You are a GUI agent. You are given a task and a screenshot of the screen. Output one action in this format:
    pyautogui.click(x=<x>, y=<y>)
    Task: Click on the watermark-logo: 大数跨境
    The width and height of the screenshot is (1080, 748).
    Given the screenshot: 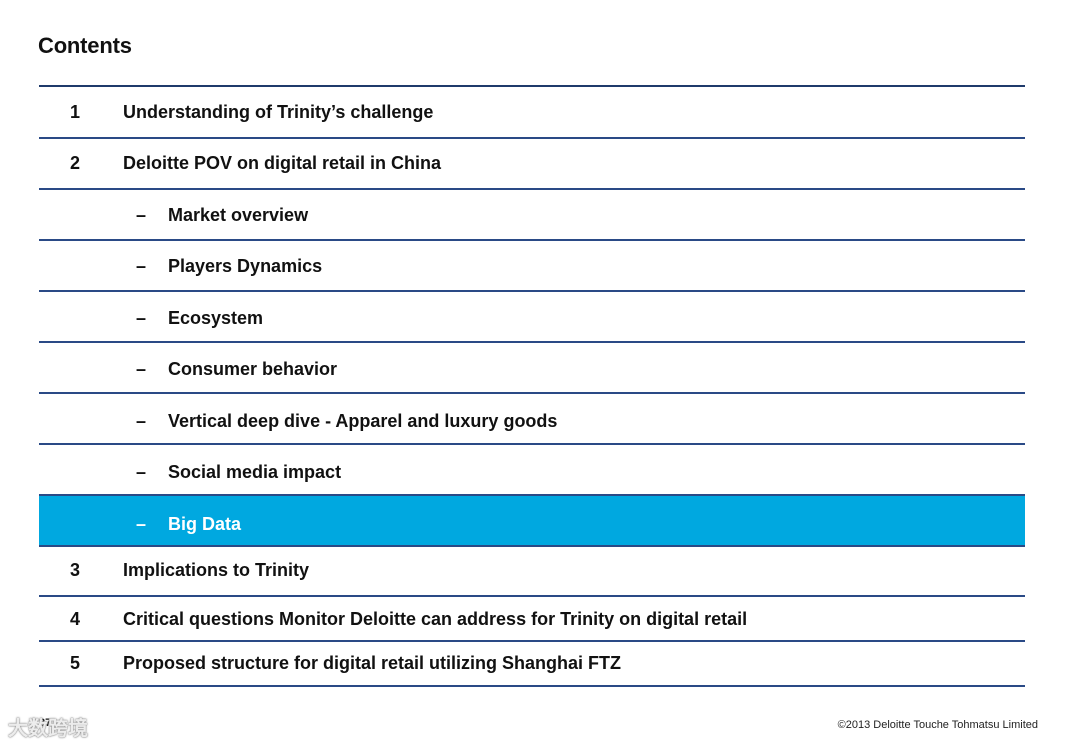 What is the action you would take?
    pyautogui.click(x=48, y=729)
    